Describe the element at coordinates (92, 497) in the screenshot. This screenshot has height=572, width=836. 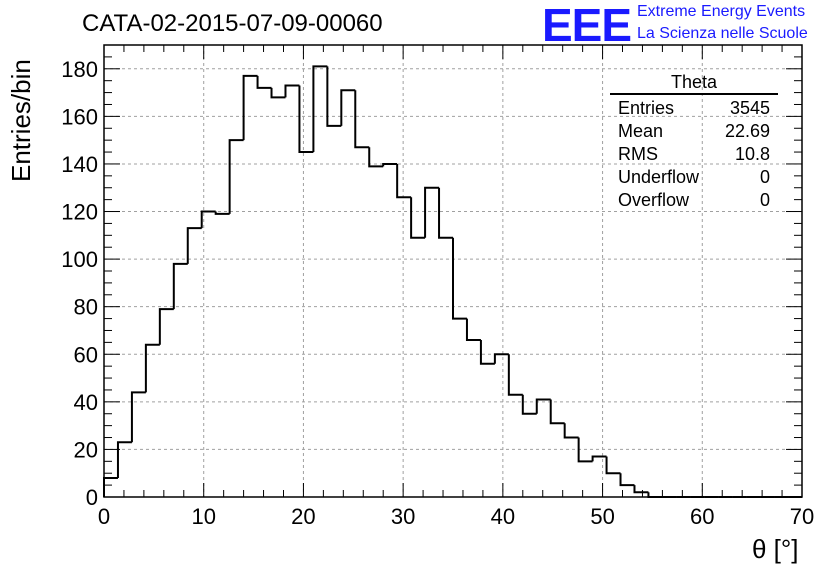
I see `y-tick-label: 0` at that location.